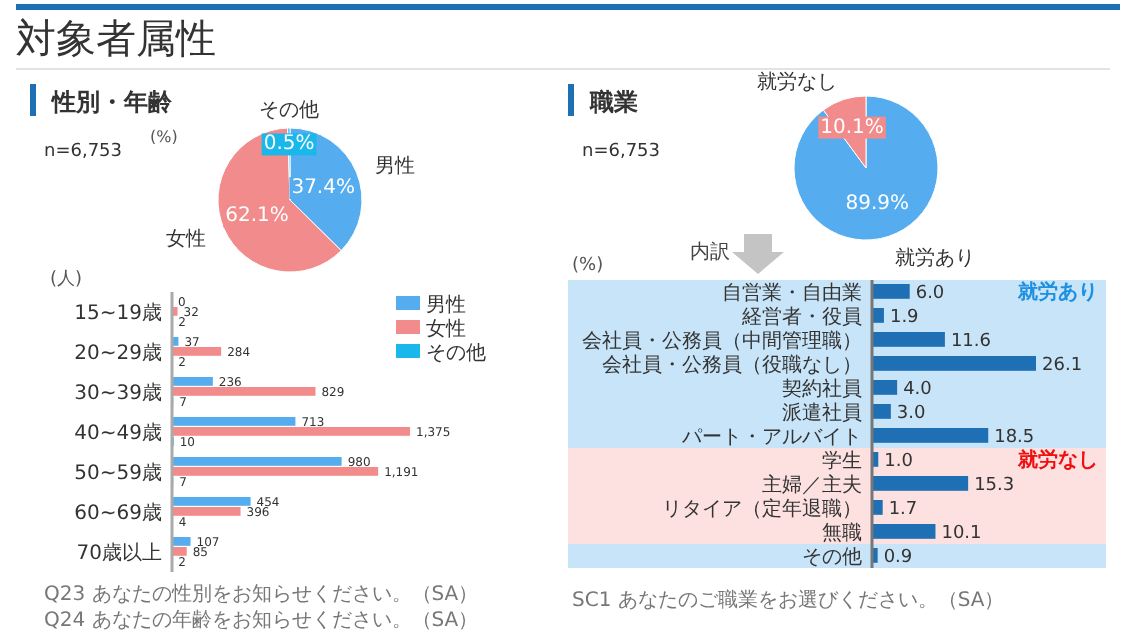 Image resolution: width=1136 pixels, height=640 pixels. I want to click on data-label: 10.1, so click(961, 534).